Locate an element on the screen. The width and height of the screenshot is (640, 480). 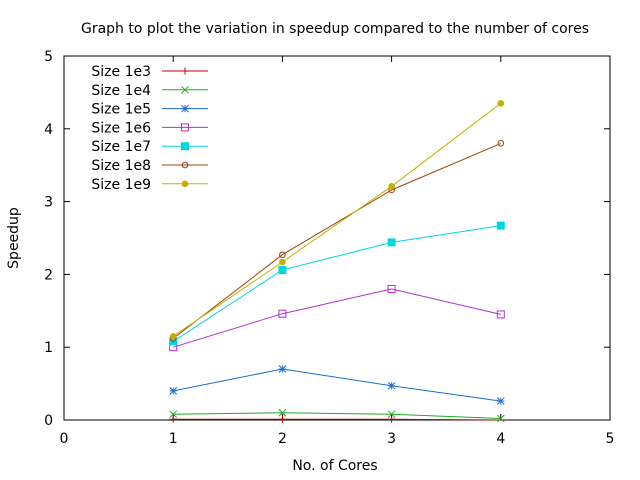
x-tick-label: 2 is located at coordinates (282, 439).